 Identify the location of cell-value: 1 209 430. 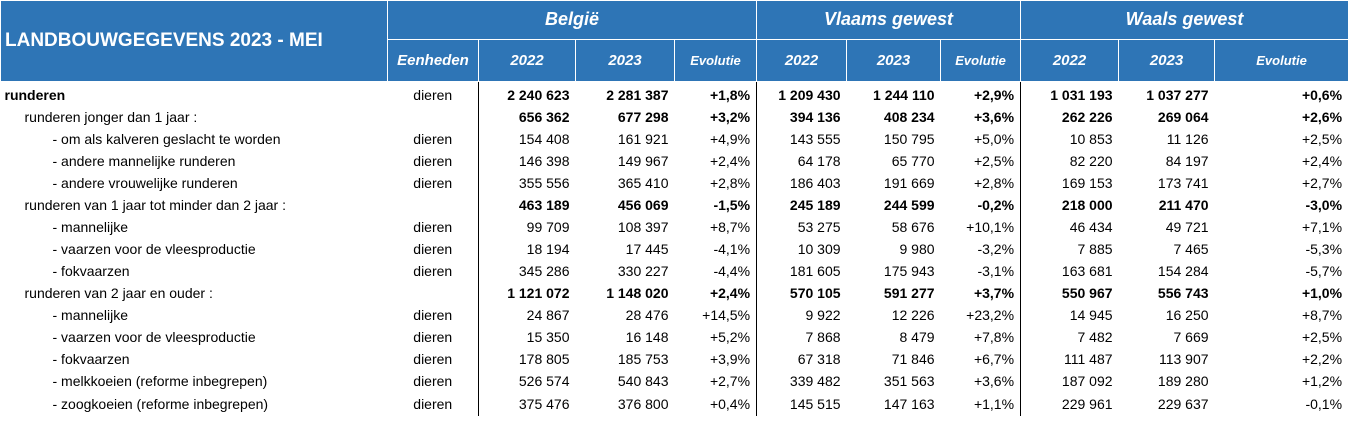
(809, 95).